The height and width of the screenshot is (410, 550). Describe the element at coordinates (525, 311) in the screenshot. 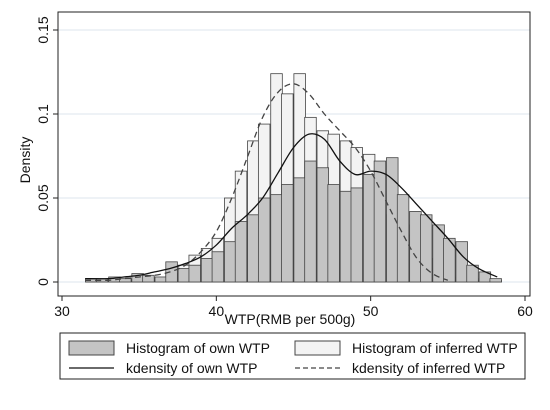

I see `x-tick-label-3: 60` at that location.